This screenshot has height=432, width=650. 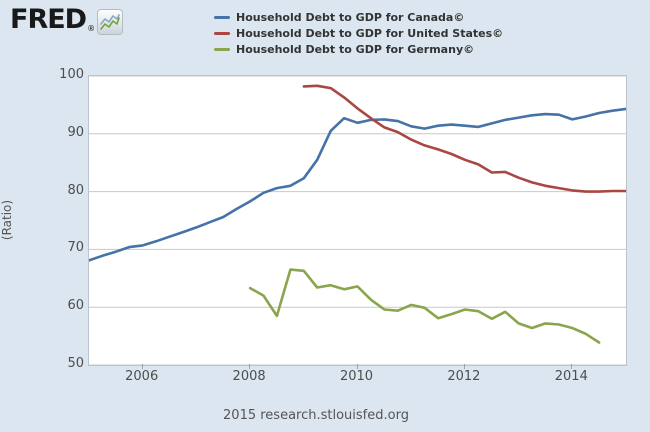 What do you see at coordinates (464, 376) in the screenshot?
I see `x-tick-label-2012: 2012` at bounding box center [464, 376].